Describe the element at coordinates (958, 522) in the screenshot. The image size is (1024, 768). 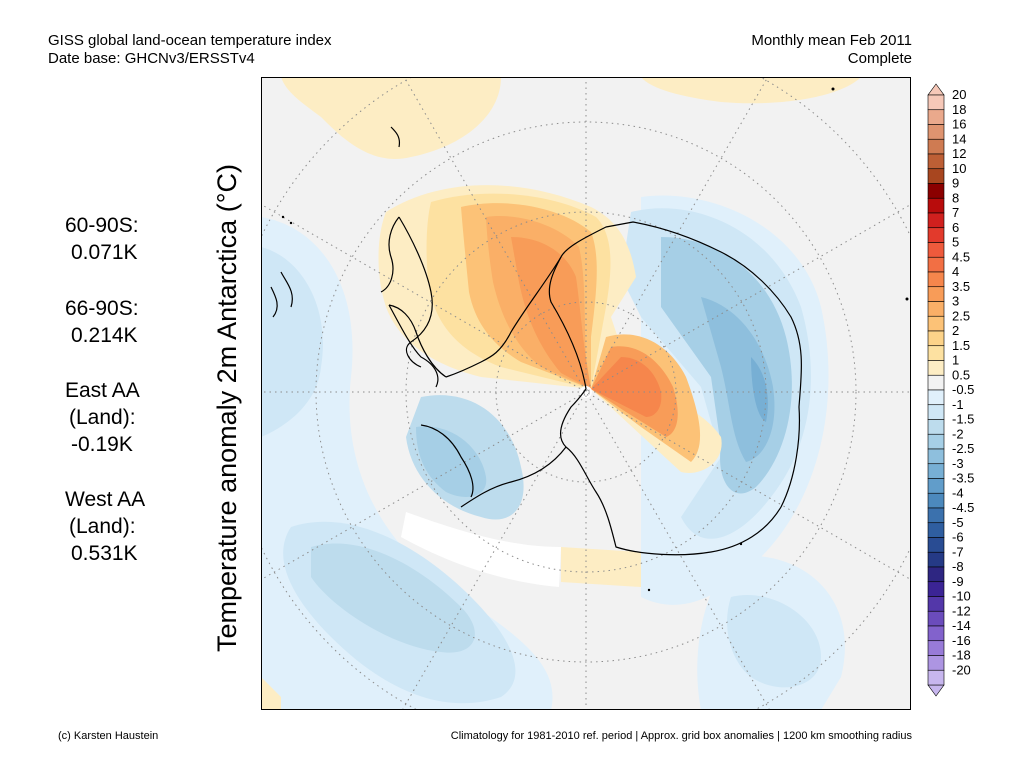
I see `colorbar-label: -5` at that location.